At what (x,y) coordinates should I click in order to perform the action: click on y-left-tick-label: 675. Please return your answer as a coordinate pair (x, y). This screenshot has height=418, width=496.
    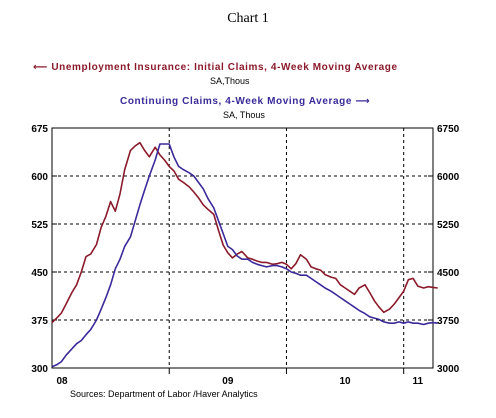
    Looking at the image, I should click on (39, 129).